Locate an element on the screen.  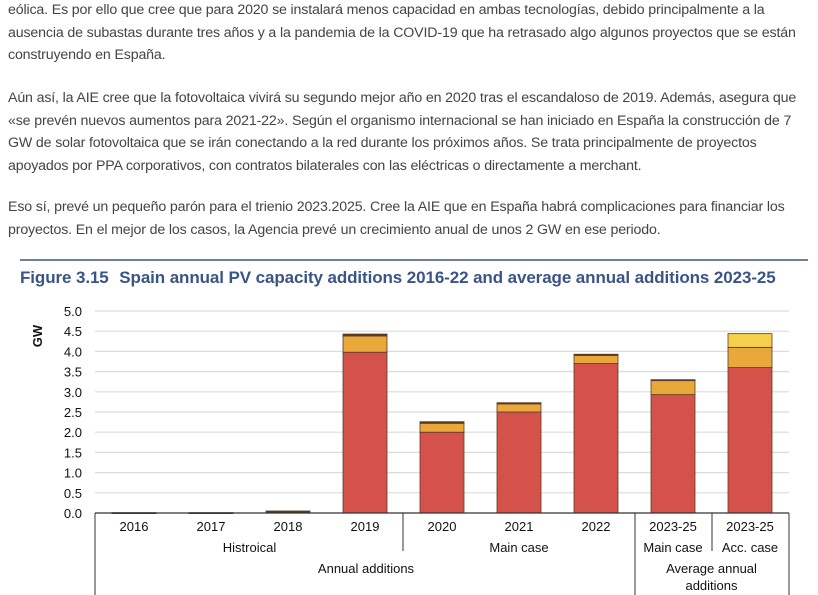
y-tick-label: 4.0 is located at coordinates (73, 351).